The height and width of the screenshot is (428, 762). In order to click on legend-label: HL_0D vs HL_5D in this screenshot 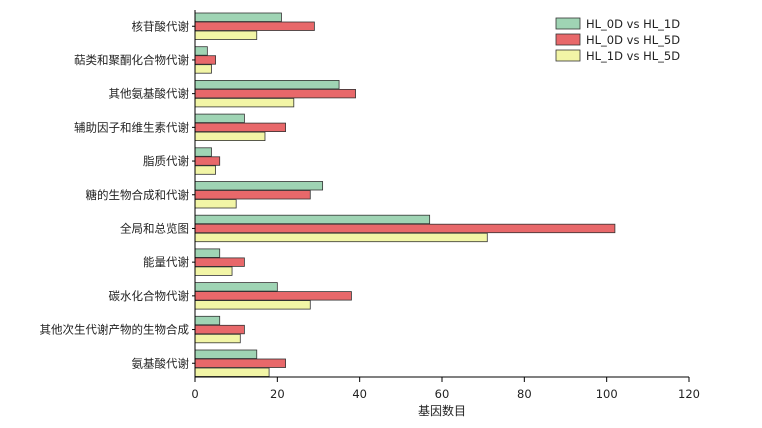, I will do `click(633, 40)`.